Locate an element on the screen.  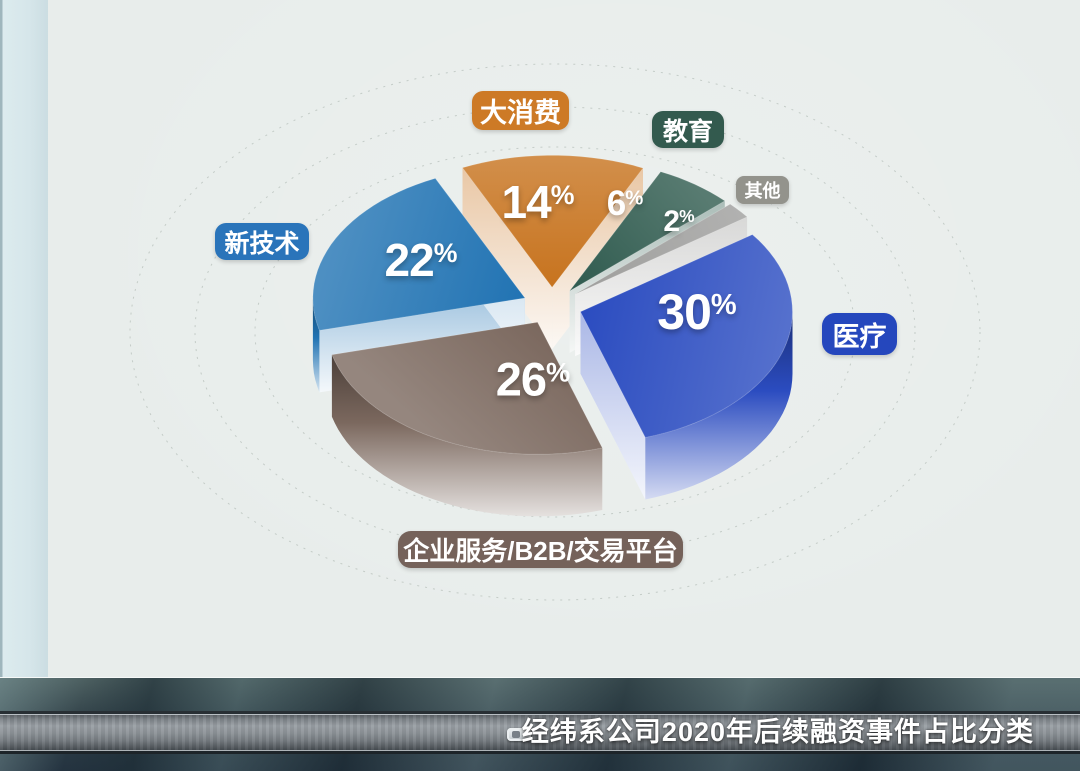
slice-callout-education: 教育 is located at coordinates (688, 129).